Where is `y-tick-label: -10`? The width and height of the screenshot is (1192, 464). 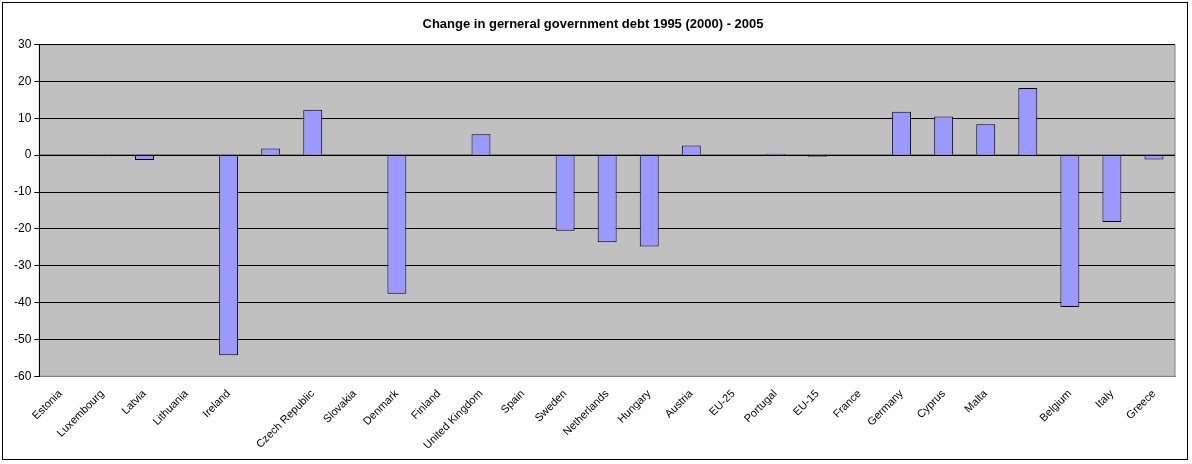 y-tick-label: -10 is located at coordinates (23, 191).